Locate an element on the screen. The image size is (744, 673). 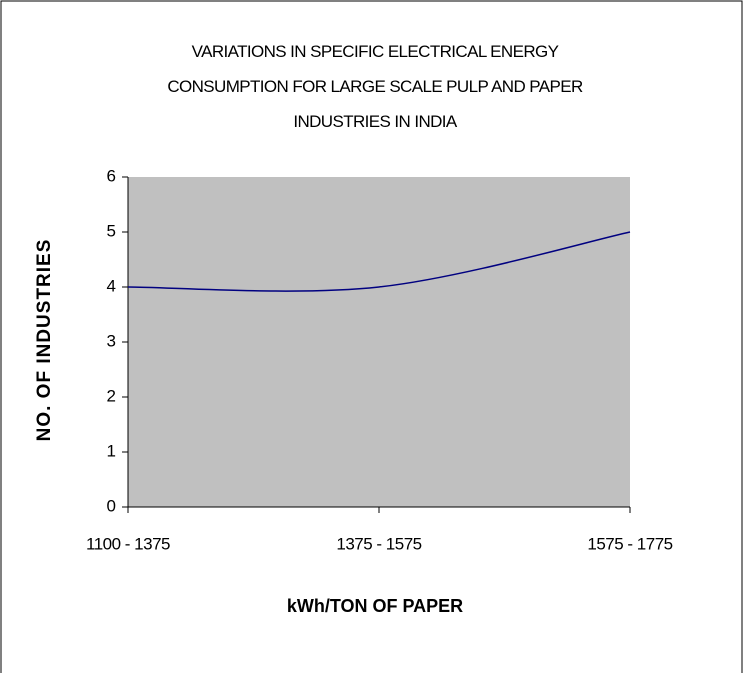
y-tick-label: 2 is located at coordinates (111, 395).